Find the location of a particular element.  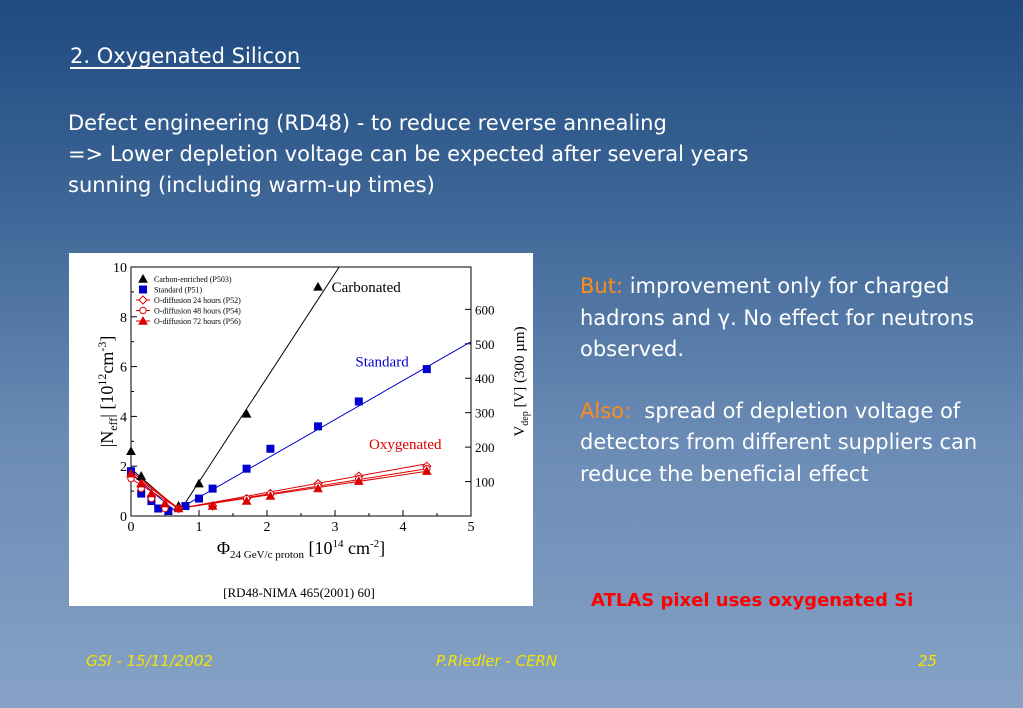

intro-line-3: sunning (including warm-up times) is located at coordinates (251, 185).